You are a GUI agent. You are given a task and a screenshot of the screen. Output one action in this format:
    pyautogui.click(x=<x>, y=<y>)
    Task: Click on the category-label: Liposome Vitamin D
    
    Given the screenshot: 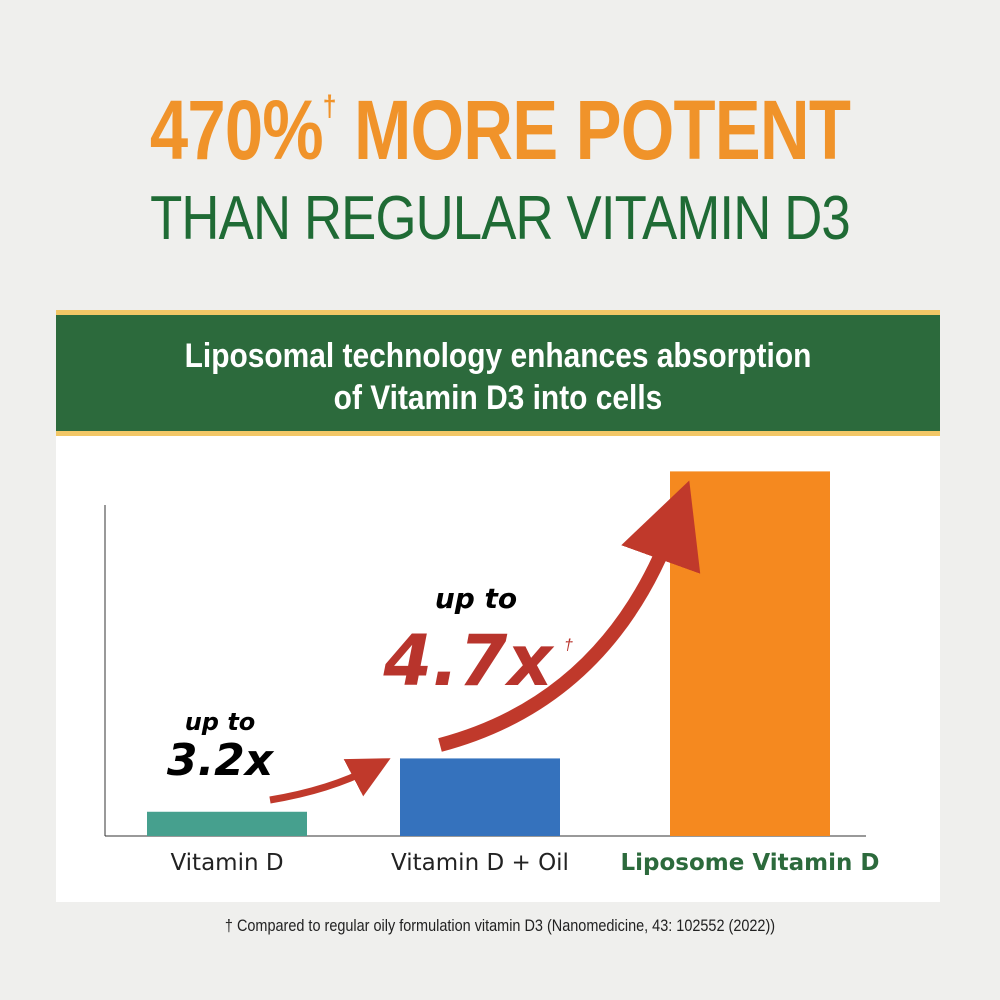 What is the action you would take?
    pyautogui.click(x=750, y=863)
    